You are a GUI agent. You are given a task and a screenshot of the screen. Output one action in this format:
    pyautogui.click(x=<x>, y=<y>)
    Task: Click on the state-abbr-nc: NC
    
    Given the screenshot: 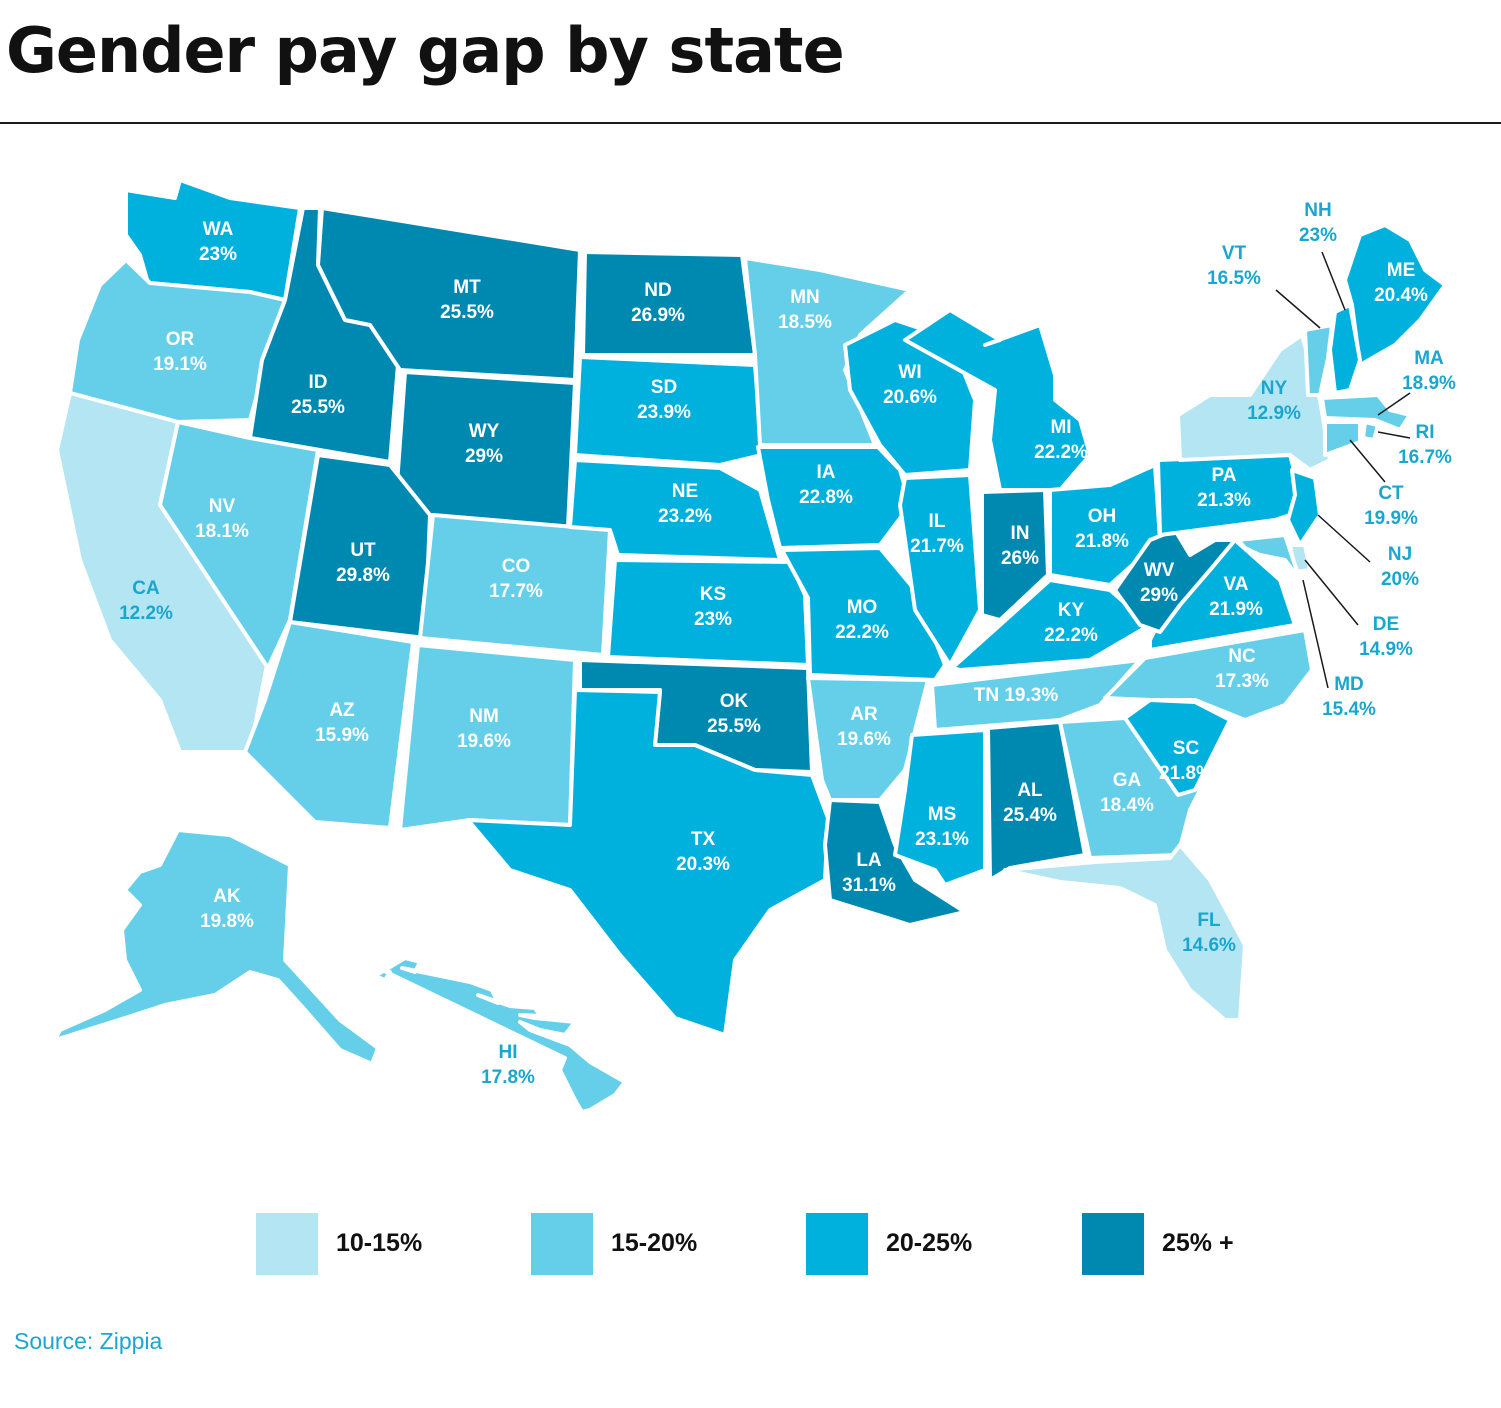 What is the action you would take?
    pyautogui.click(x=1242, y=656)
    